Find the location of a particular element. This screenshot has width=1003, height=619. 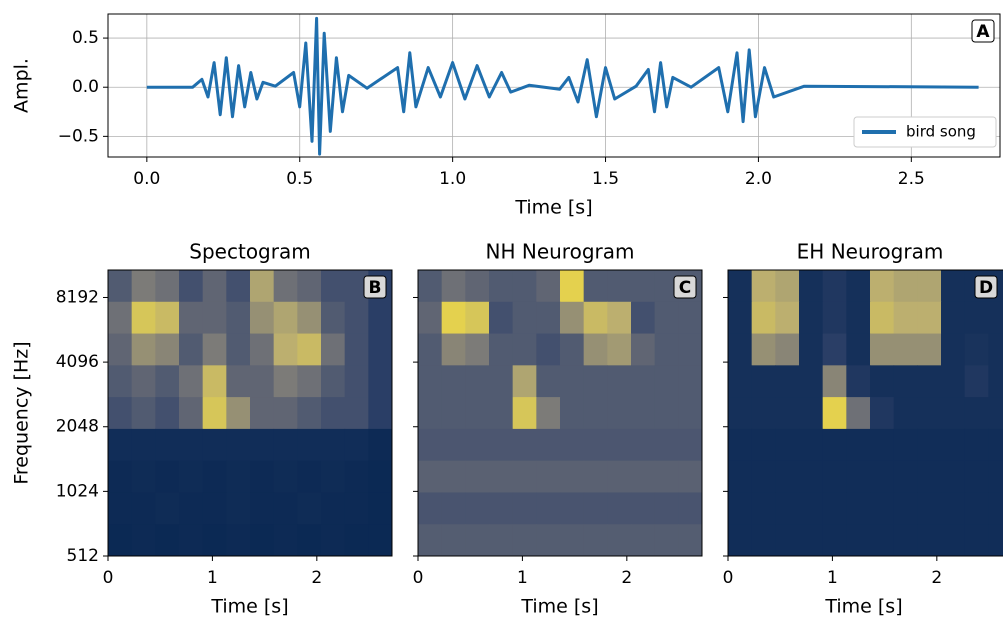

x-tick-label: 2 is located at coordinates (626, 578).